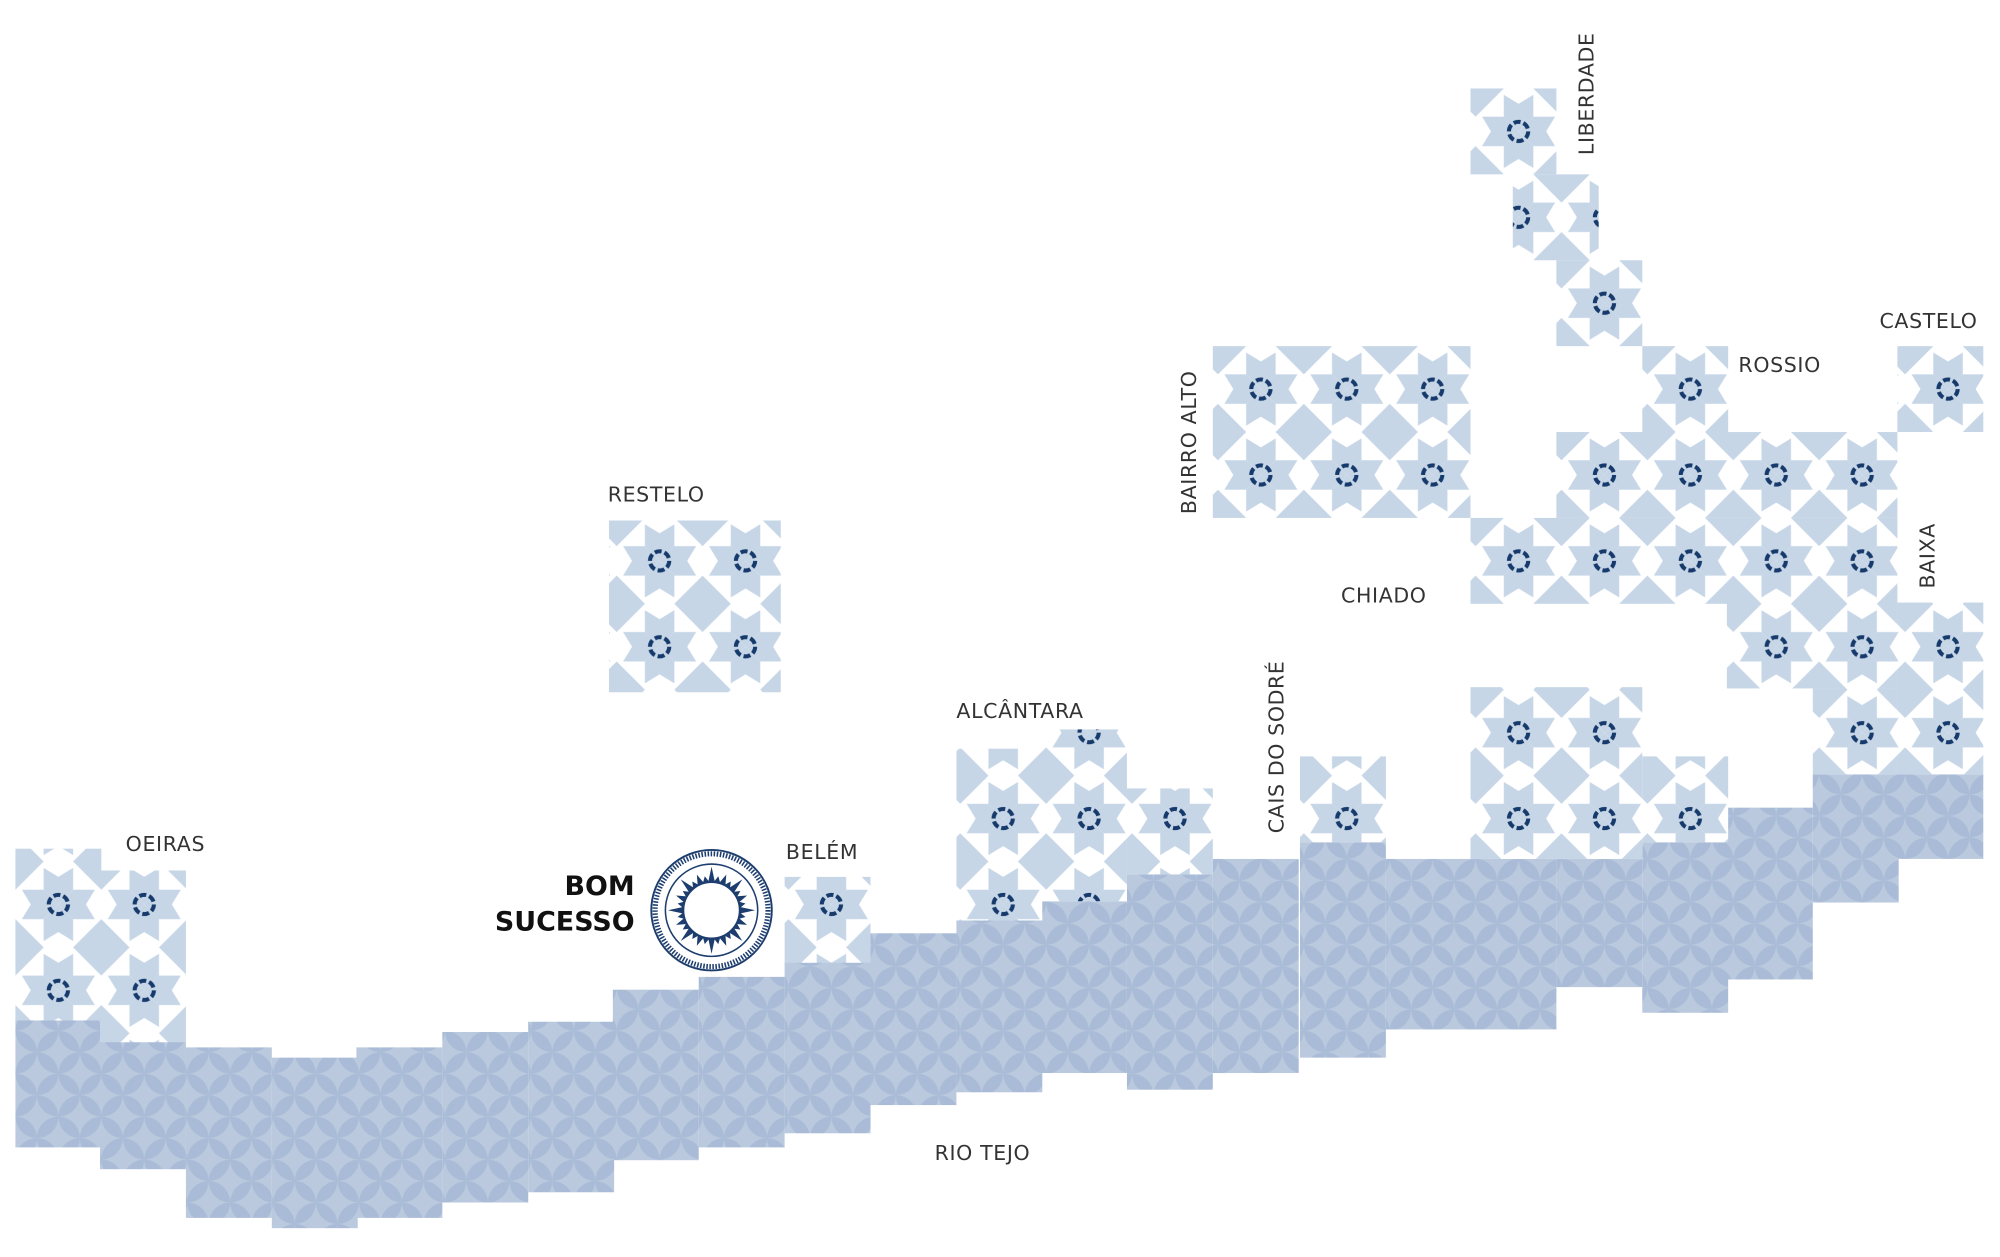  What do you see at coordinates (565, 922) in the screenshot?
I see `label-bom-sucesso-line2: SUCESSO` at bounding box center [565, 922].